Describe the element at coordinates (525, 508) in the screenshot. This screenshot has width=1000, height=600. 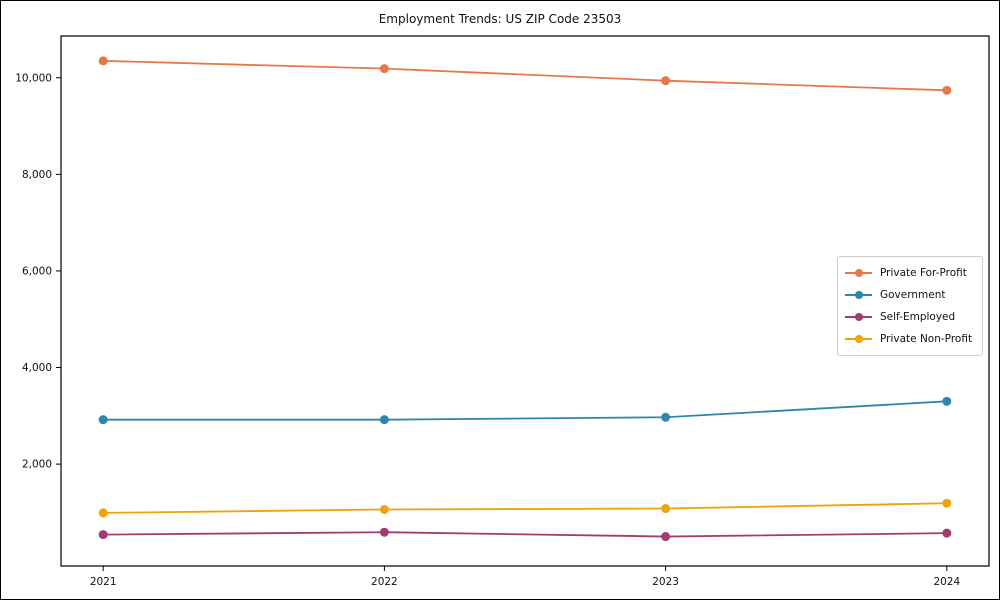
I see `series-line-private-non-profit` at that location.